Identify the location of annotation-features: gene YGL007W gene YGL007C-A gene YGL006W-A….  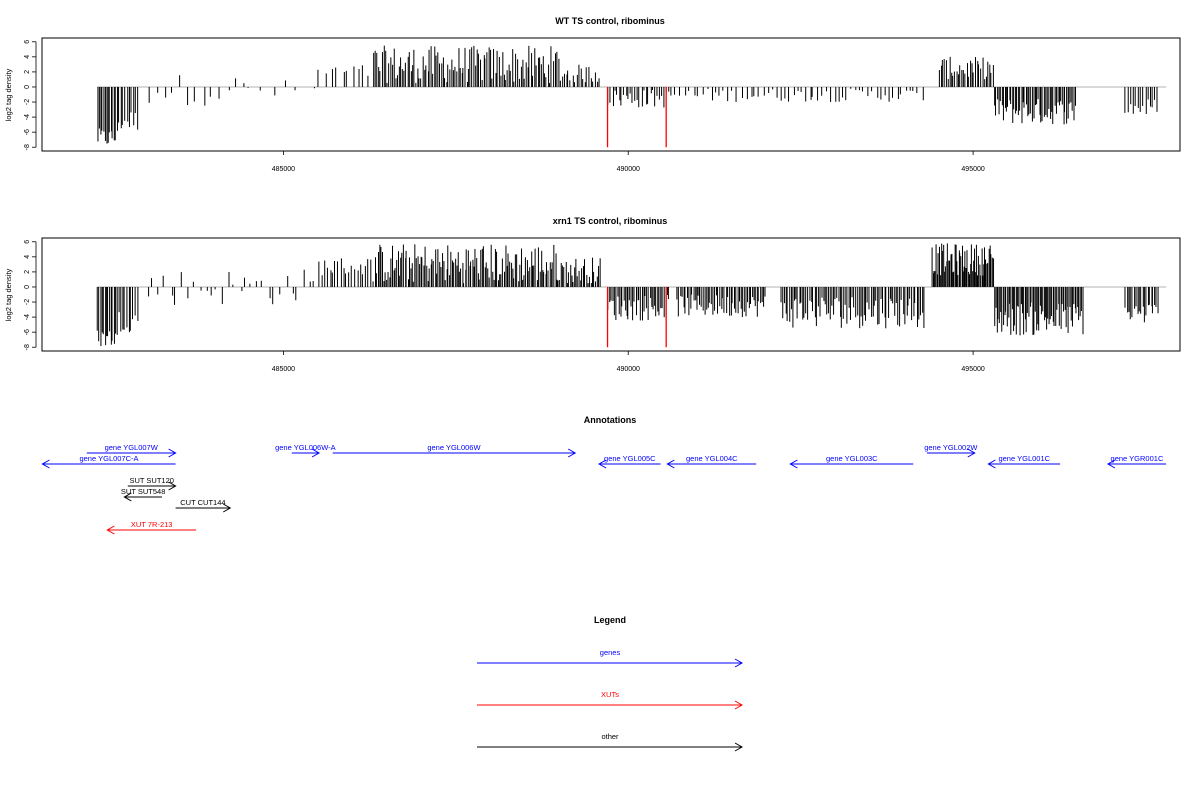
(603, 489).